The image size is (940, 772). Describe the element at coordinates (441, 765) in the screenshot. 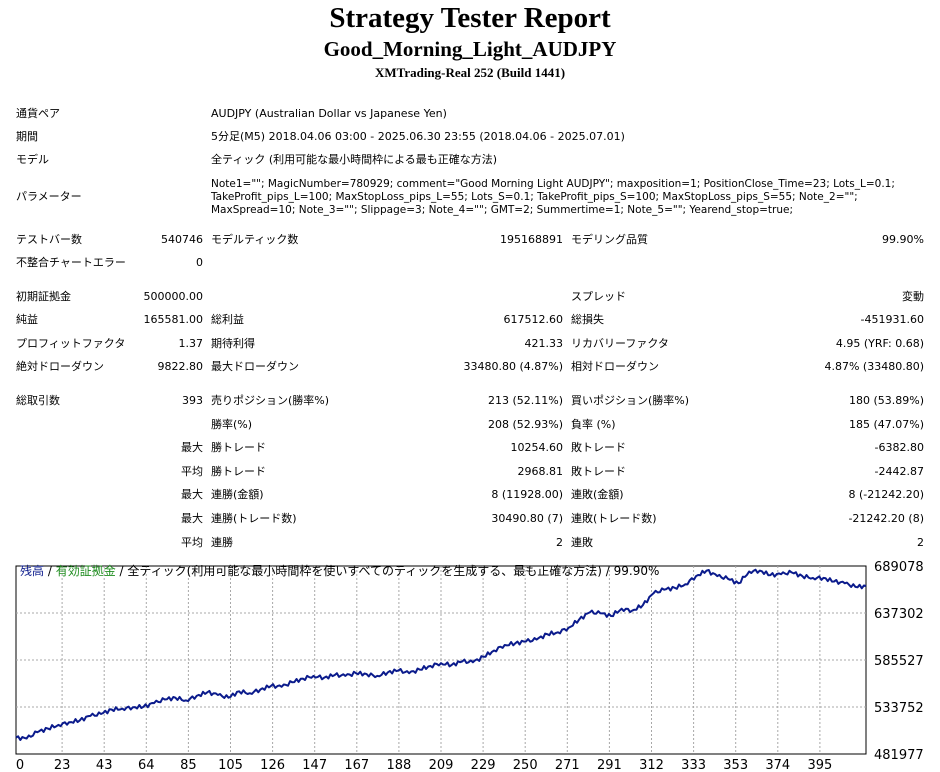

I see `x-tick-label: 209` at that location.